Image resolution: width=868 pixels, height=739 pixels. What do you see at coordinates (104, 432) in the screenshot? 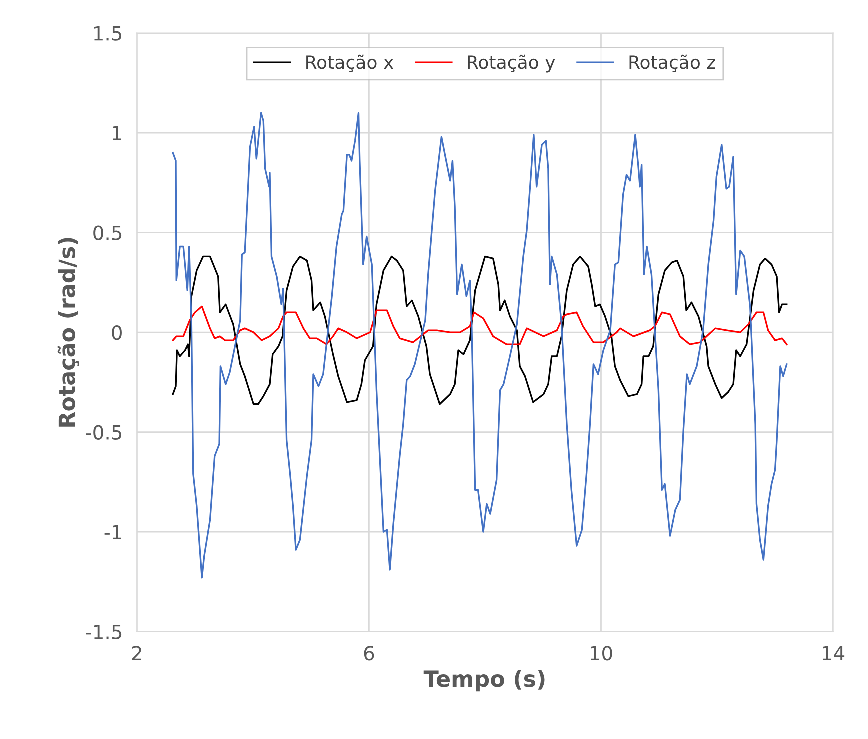
I see `y-tick-label: -0.5` at bounding box center [104, 432].